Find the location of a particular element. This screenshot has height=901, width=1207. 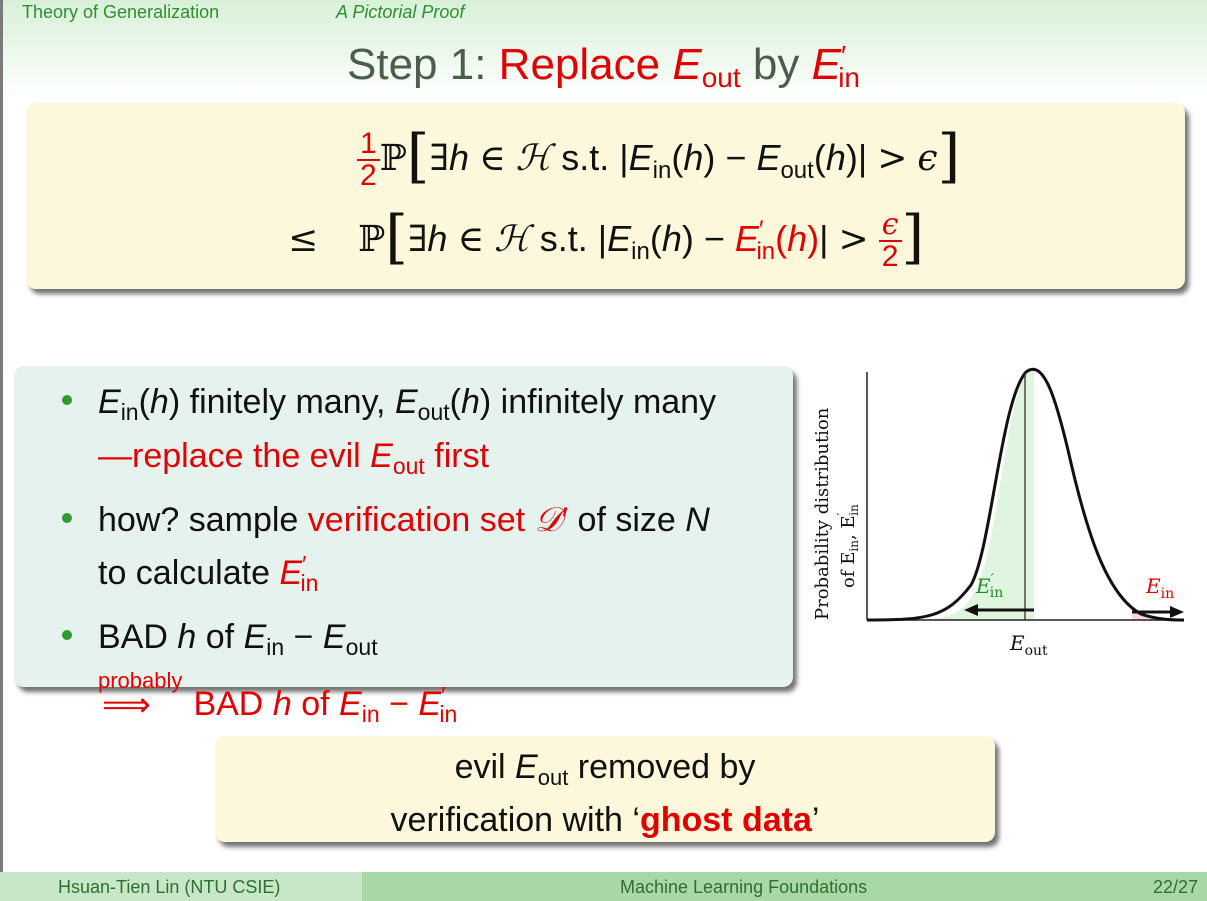

title-replace-phrase: Replace Eout is located at coordinates (619, 66).